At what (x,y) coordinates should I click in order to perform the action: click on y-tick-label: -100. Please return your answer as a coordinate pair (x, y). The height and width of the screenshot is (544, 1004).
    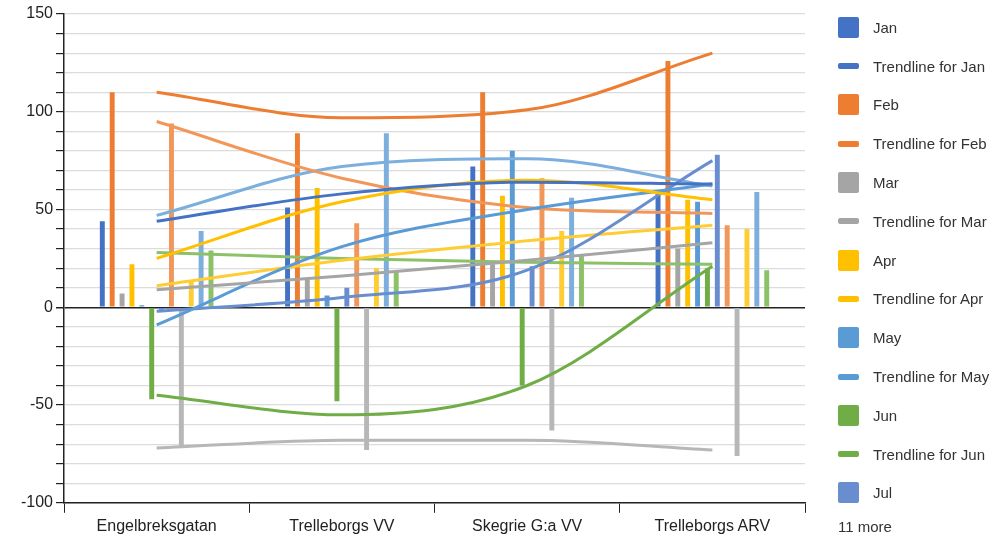
    Looking at the image, I should click on (37, 502).